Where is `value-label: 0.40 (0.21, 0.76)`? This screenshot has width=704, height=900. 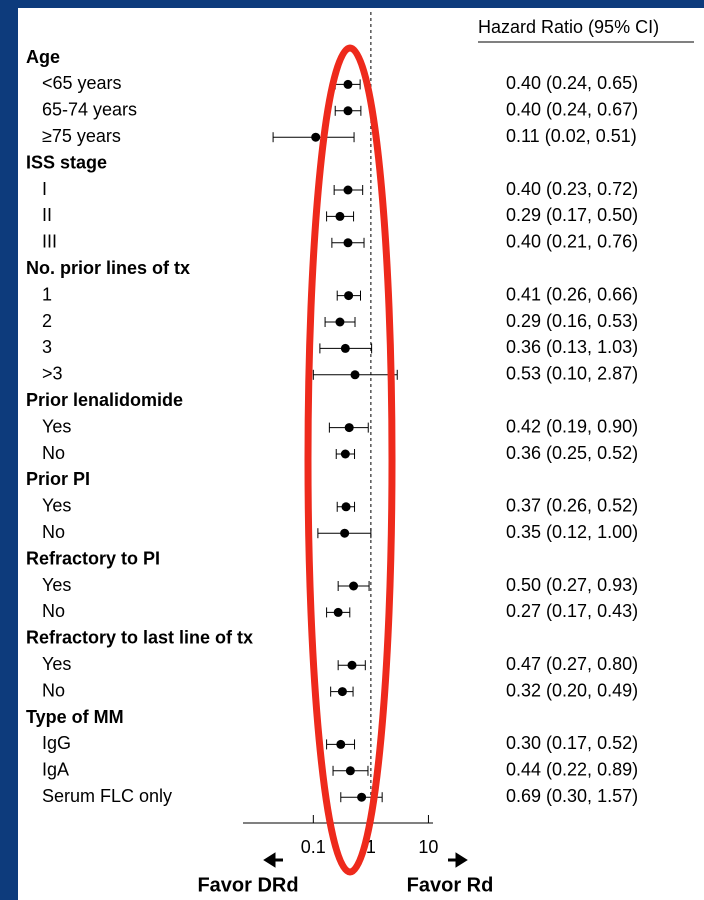 value-label: 0.40 (0.21, 0.76) is located at coordinates (572, 242).